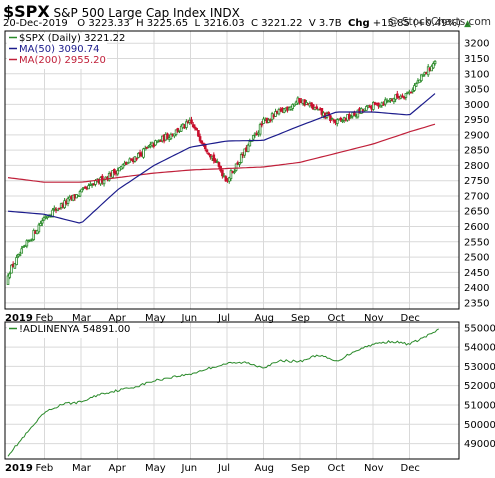 The width and height of the screenshot is (495, 478). Describe the element at coordinates (476, 90) in the screenshot. I see `y-tick-label: 3050` at that location.